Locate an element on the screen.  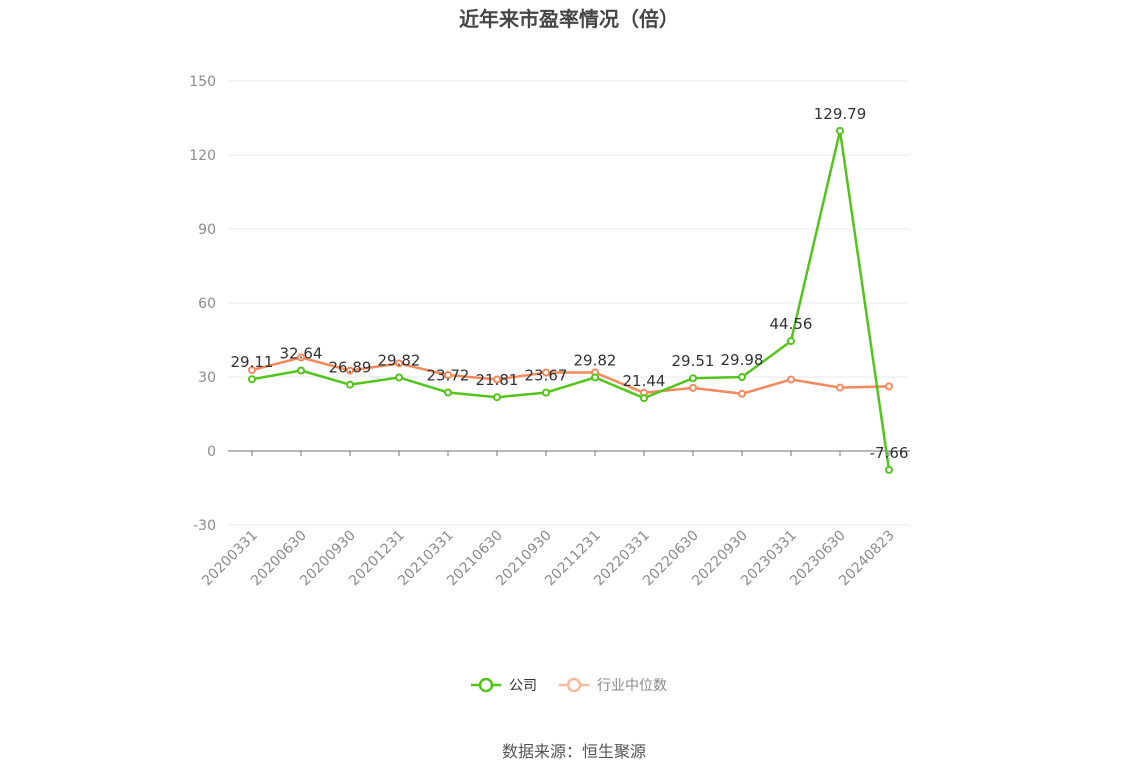
data-label: 23.72 is located at coordinates (448, 375).